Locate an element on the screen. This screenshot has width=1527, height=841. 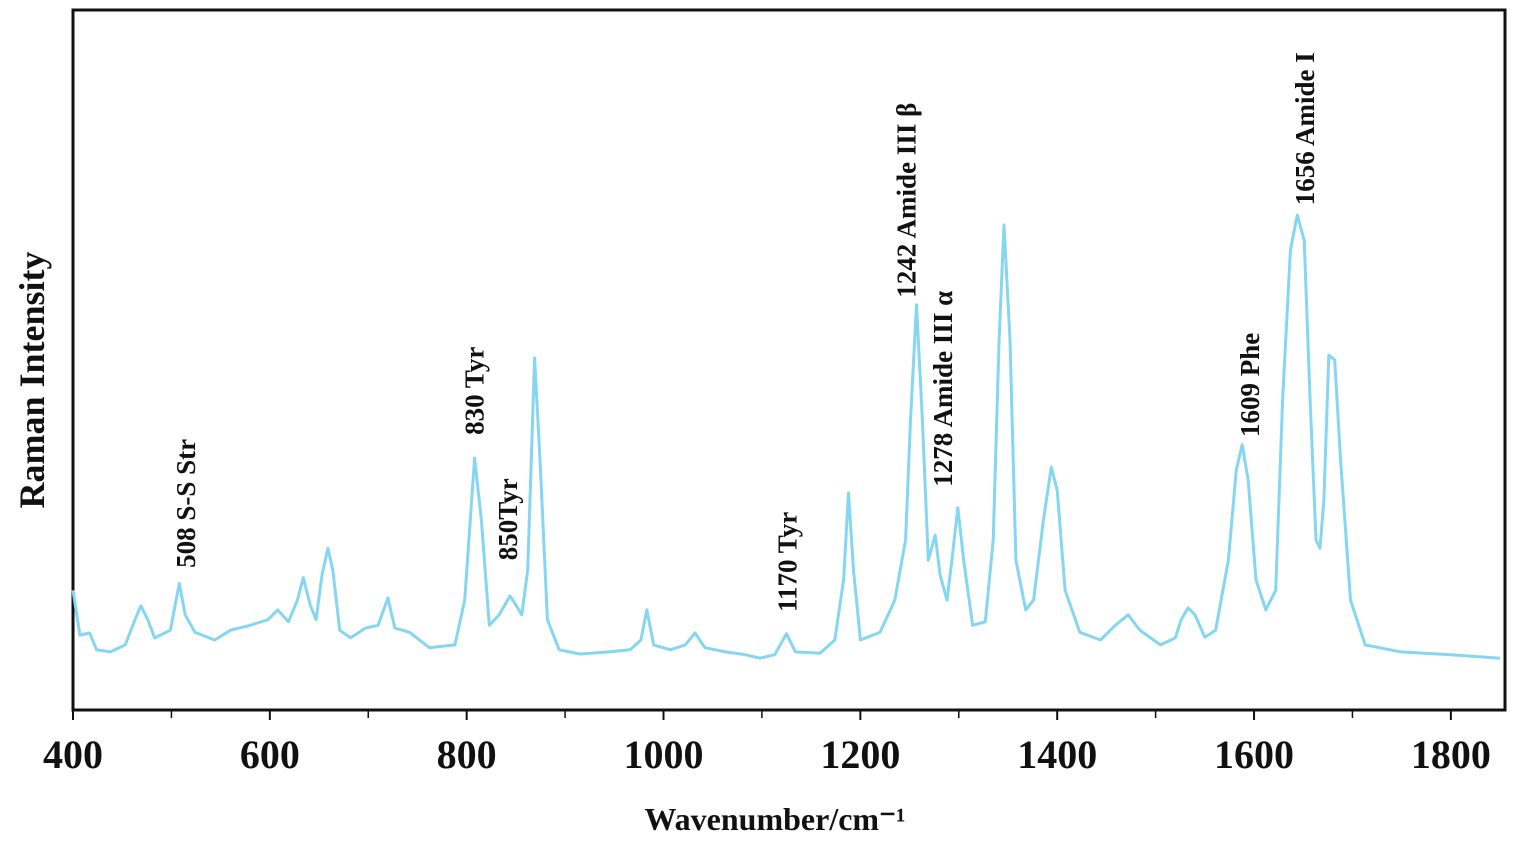
peak-annotation: 850Tyr is located at coordinates (508, 519).